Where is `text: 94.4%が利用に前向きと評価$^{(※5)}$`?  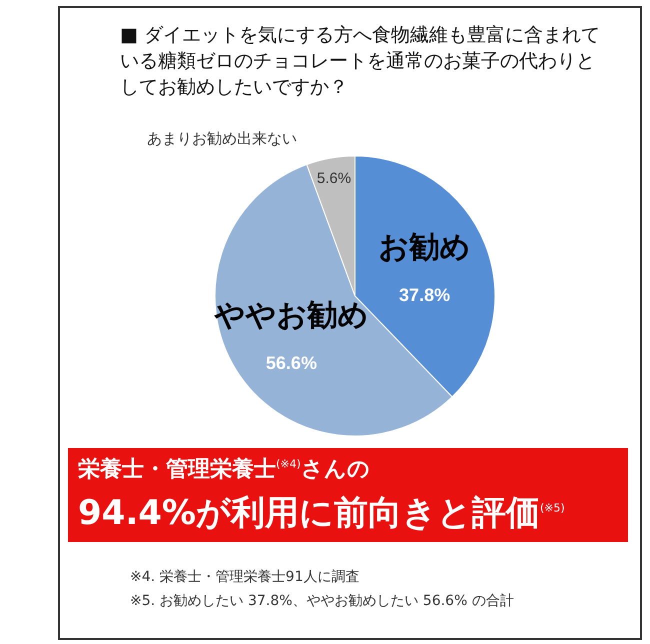 text: 94.4%が利用に前向きと評価$^{(※5)}$ is located at coordinates (322, 513).